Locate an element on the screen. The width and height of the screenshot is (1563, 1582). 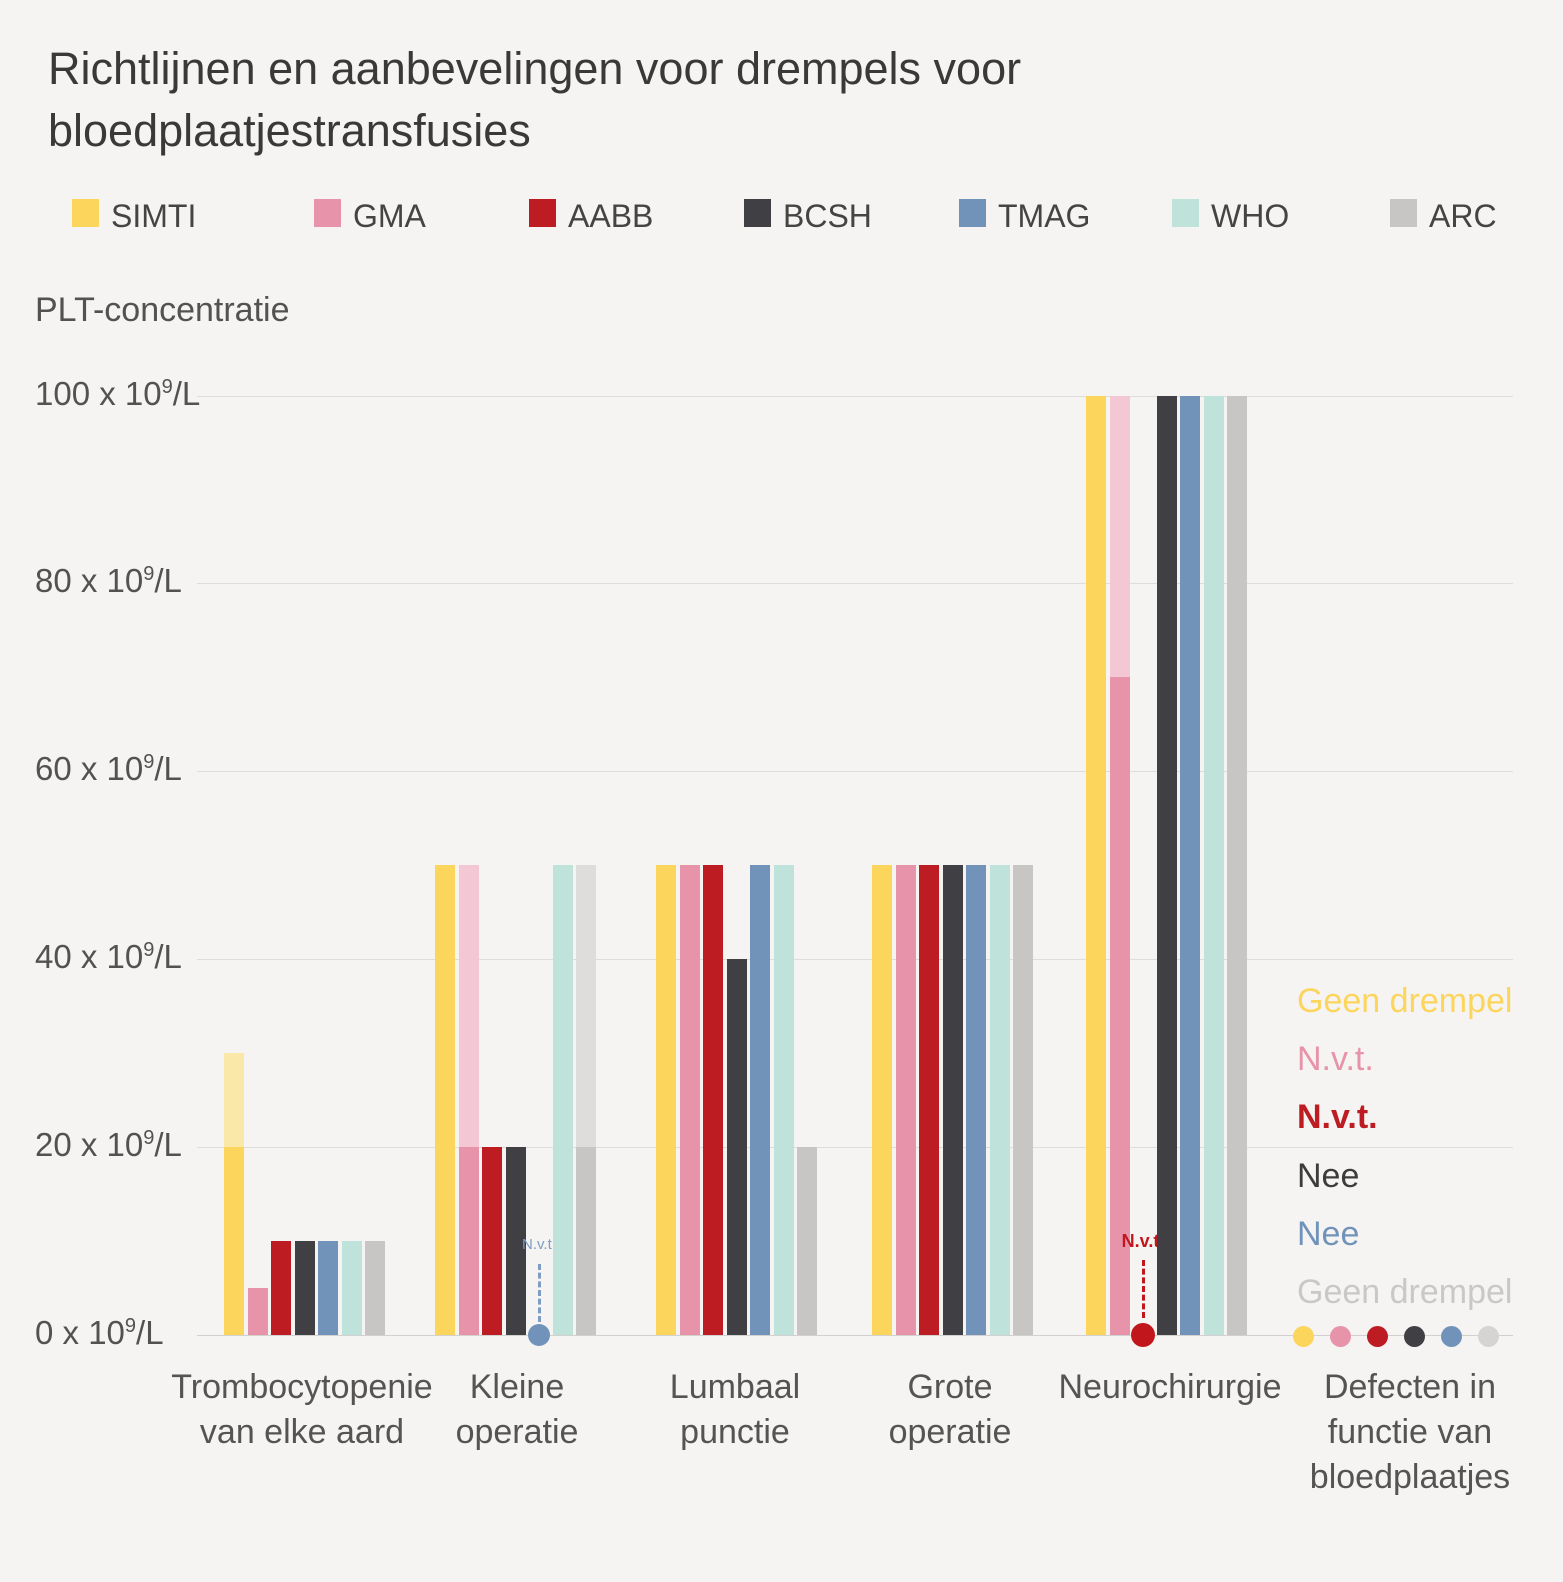
legend-label: SIMTI is located at coordinates (154, 216).